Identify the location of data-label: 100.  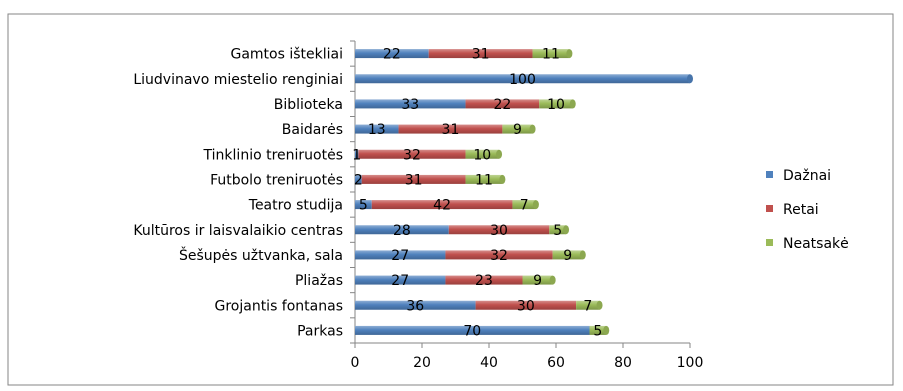
(522, 80).